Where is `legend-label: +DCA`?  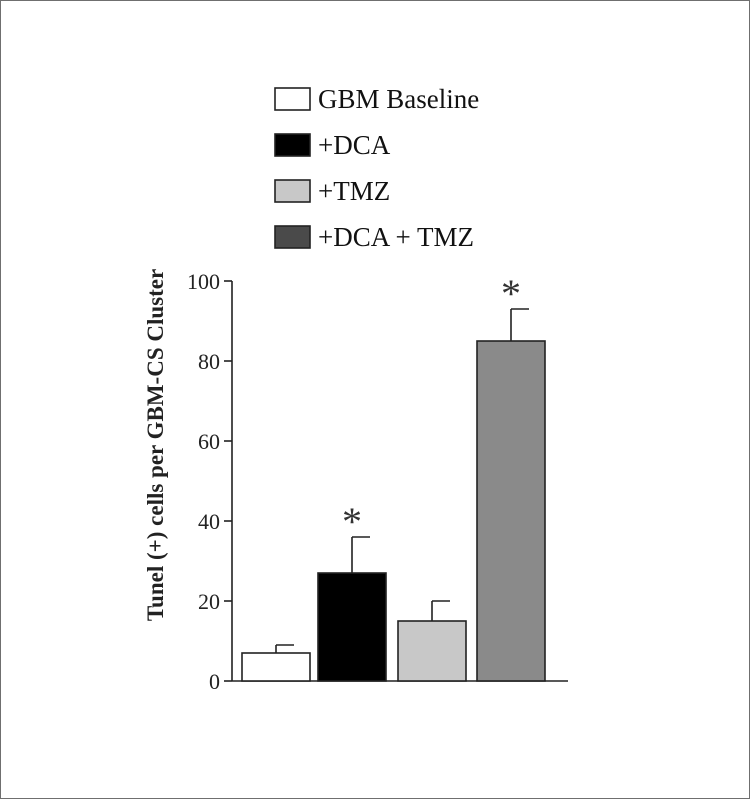 legend-label: +DCA is located at coordinates (354, 145).